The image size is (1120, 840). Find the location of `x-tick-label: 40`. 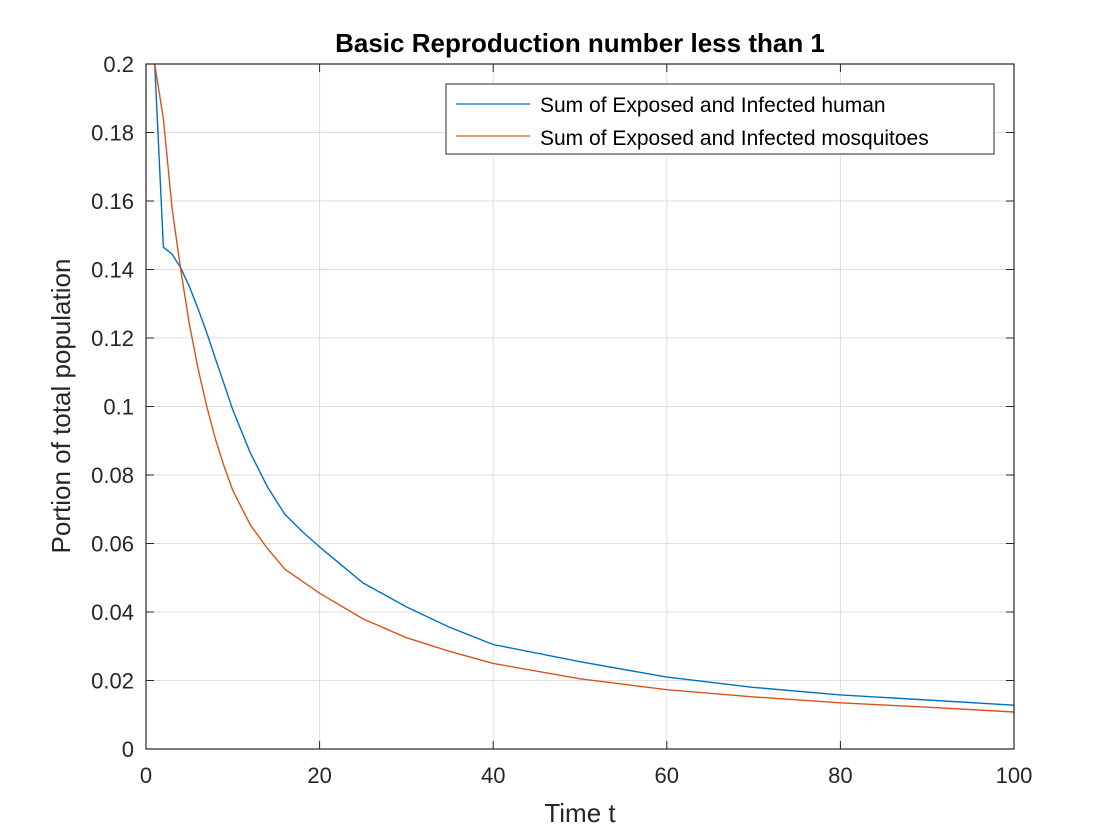

x-tick-label: 40 is located at coordinates (493, 775).